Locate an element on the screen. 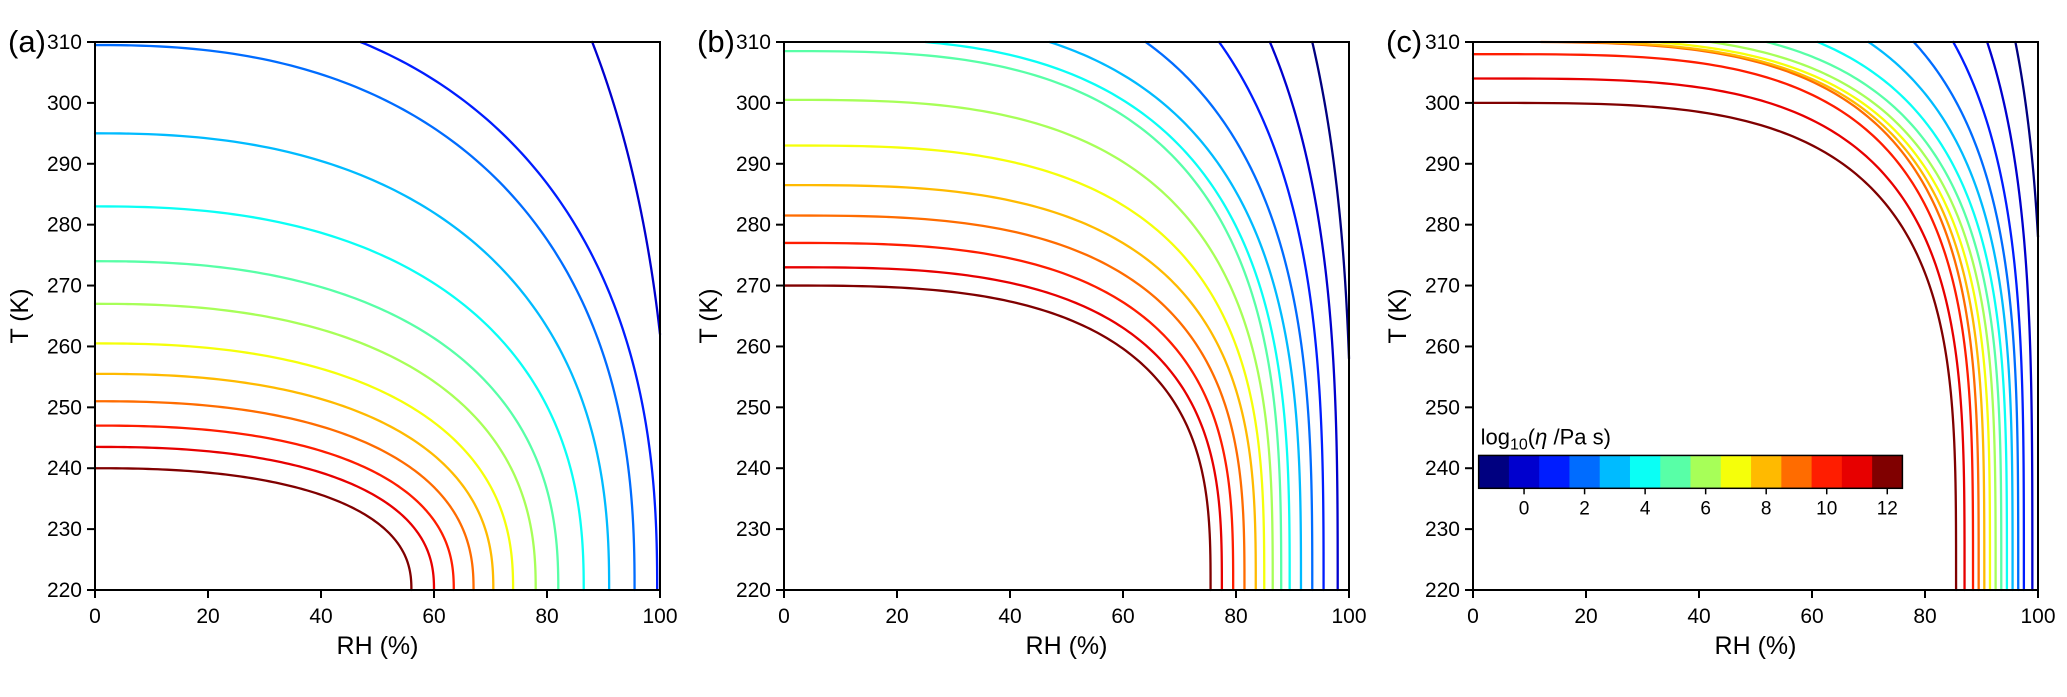 The height and width of the screenshot is (697, 2067). colorbar-tick-label: 8 is located at coordinates (1766, 508).